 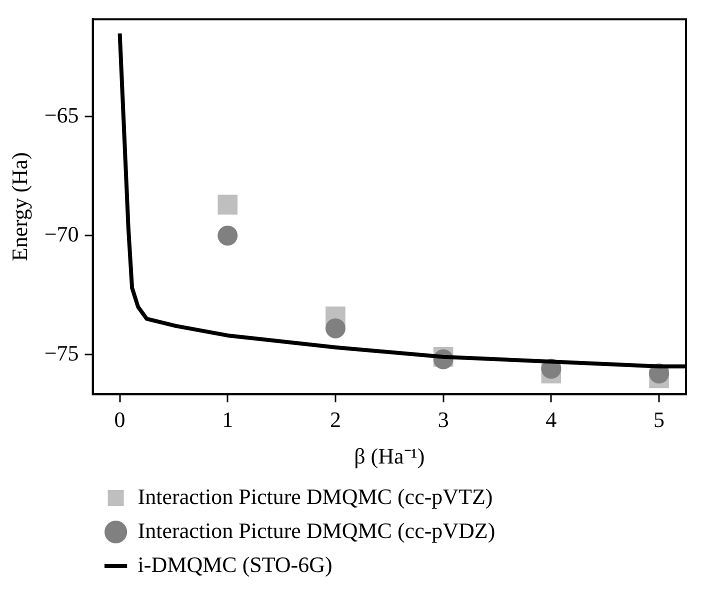 What do you see at coordinates (19, 207) in the screenshot?
I see `y-axis-title: Energy (Ha)` at bounding box center [19, 207].